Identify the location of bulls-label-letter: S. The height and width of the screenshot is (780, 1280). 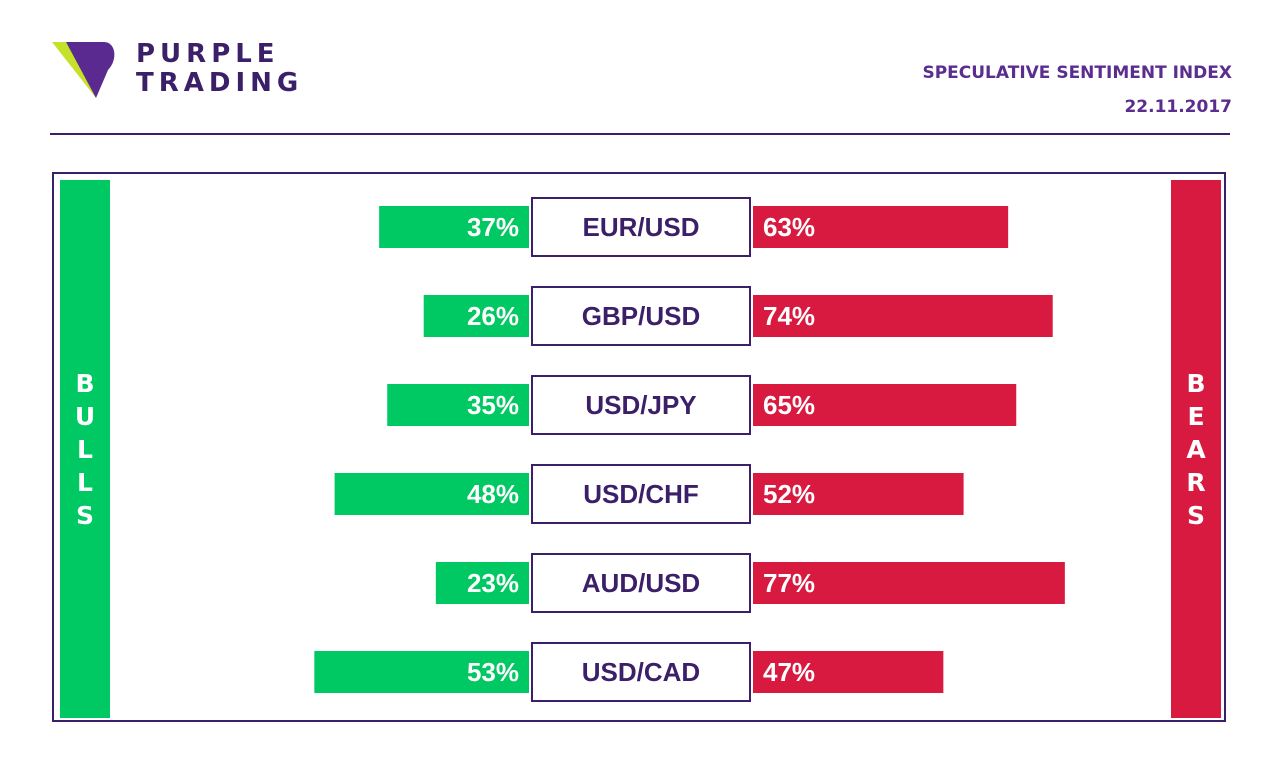
(84, 515).